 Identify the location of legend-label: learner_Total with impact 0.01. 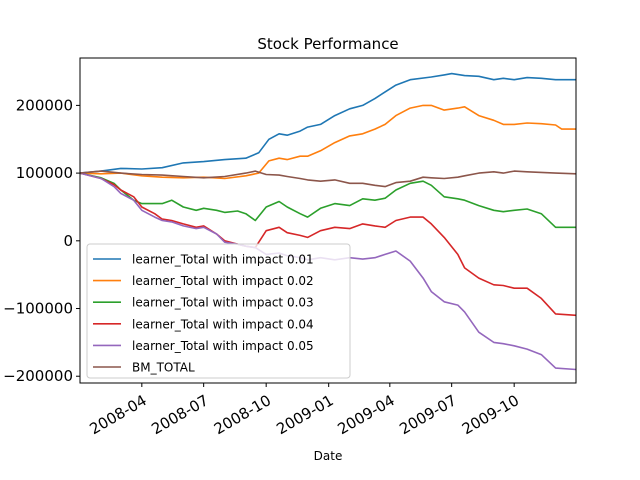
(223, 260).